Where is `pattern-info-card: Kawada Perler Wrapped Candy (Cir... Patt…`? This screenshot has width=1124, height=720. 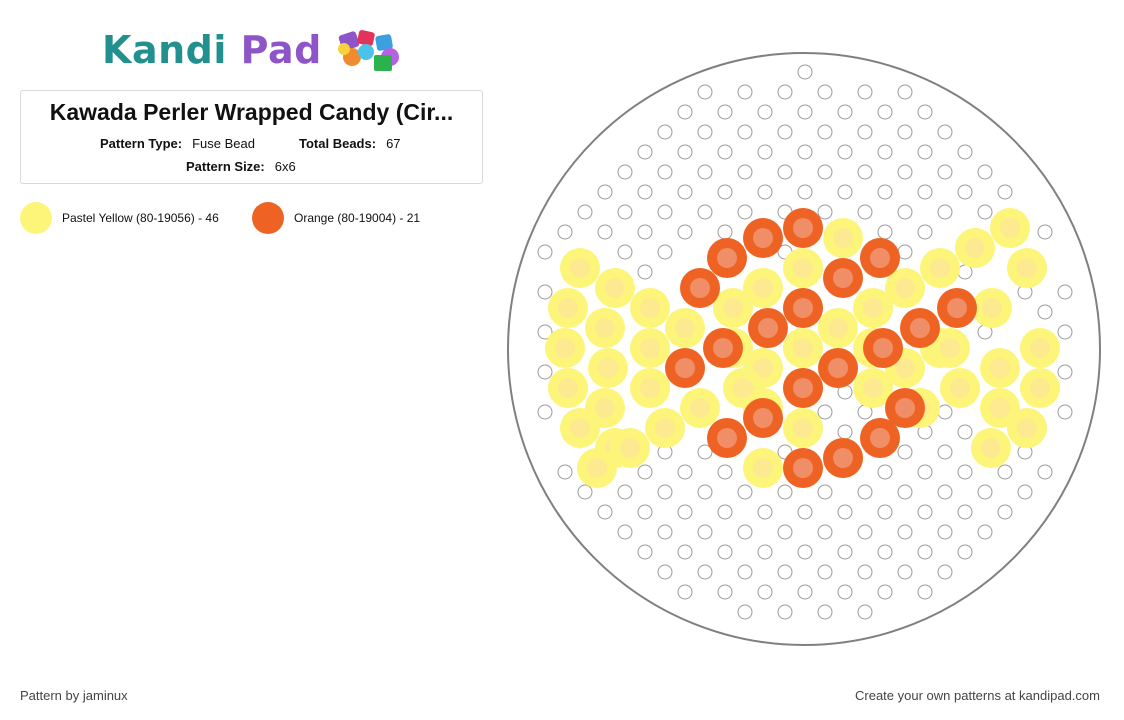
pattern-info-card: Kawada Perler Wrapped Candy (Cir... Patt… is located at coordinates (251, 137).